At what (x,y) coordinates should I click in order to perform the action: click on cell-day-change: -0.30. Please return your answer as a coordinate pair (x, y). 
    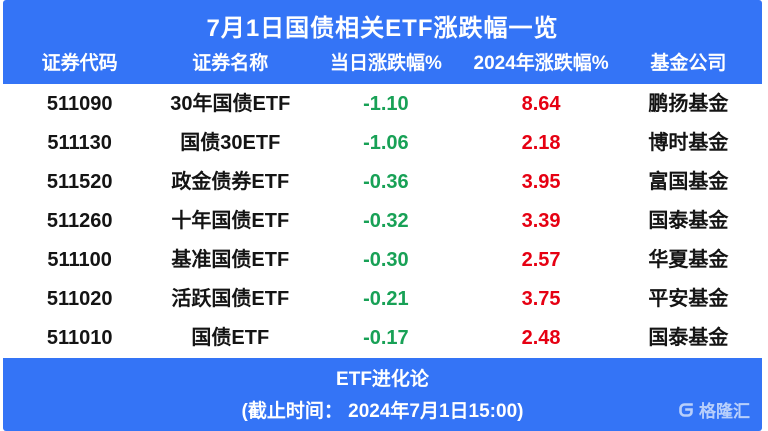
    Looking at the image, I should click on (386, 260).